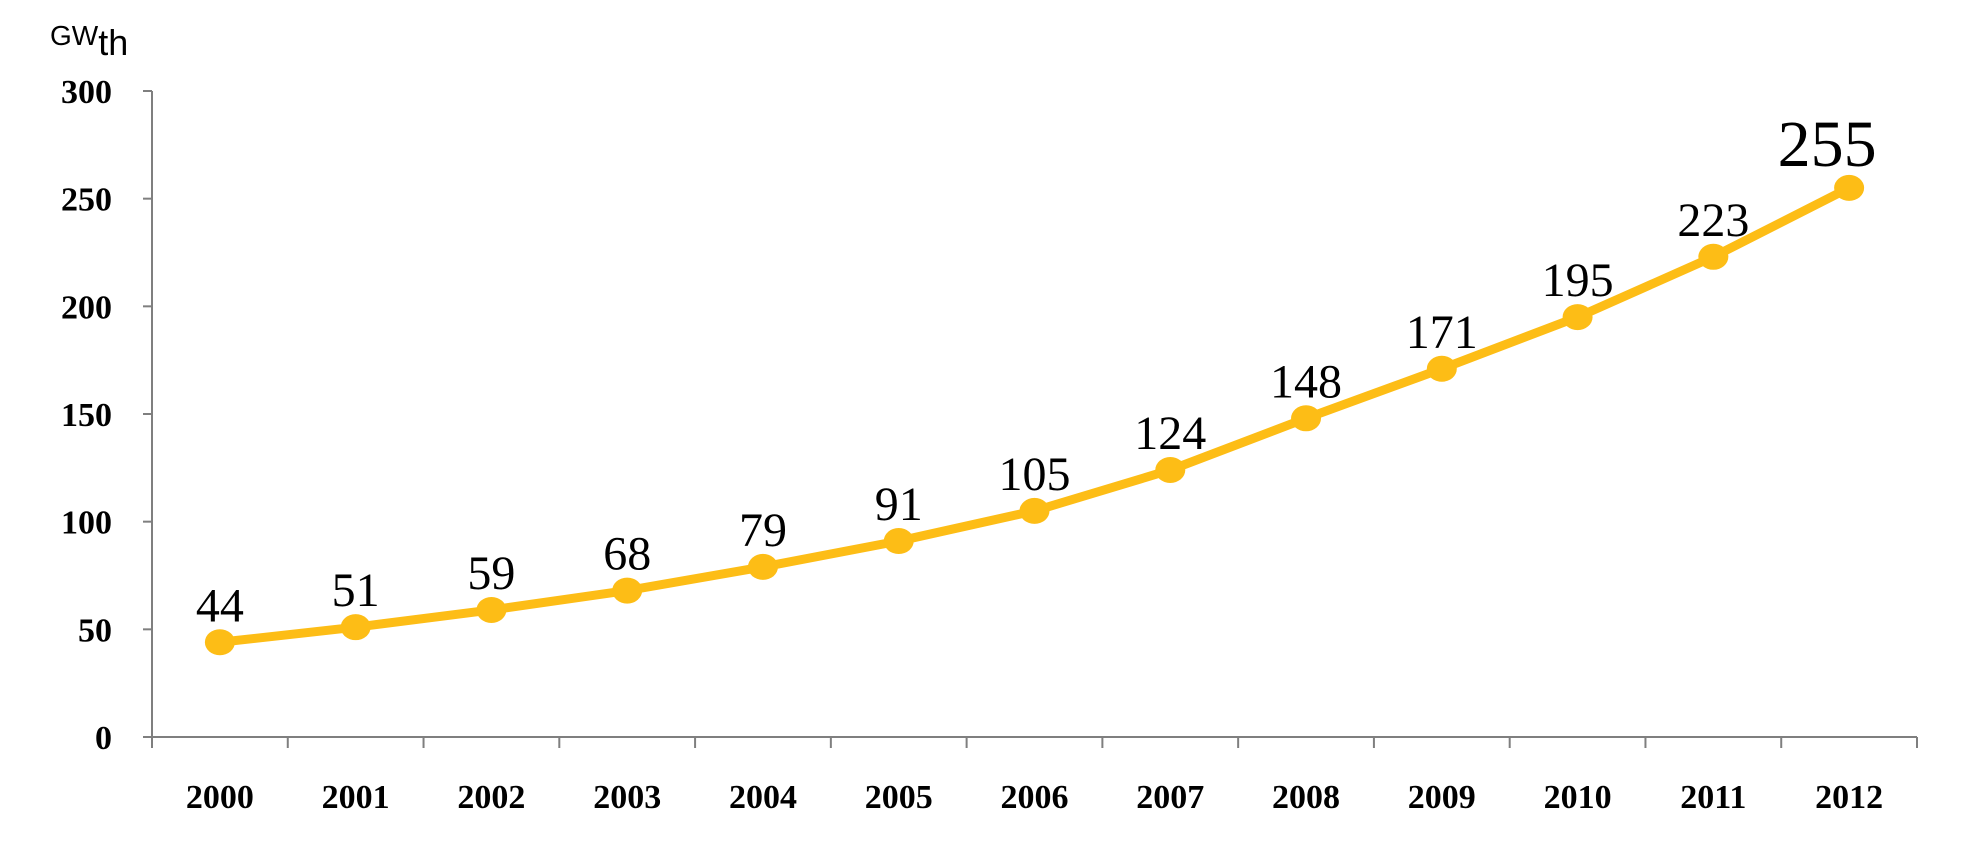 The width and height of the screenshot is (1969, 845). Describe the element at coordinates (1306, 381) in the screenshot. I see `data-label: 148` at that location.